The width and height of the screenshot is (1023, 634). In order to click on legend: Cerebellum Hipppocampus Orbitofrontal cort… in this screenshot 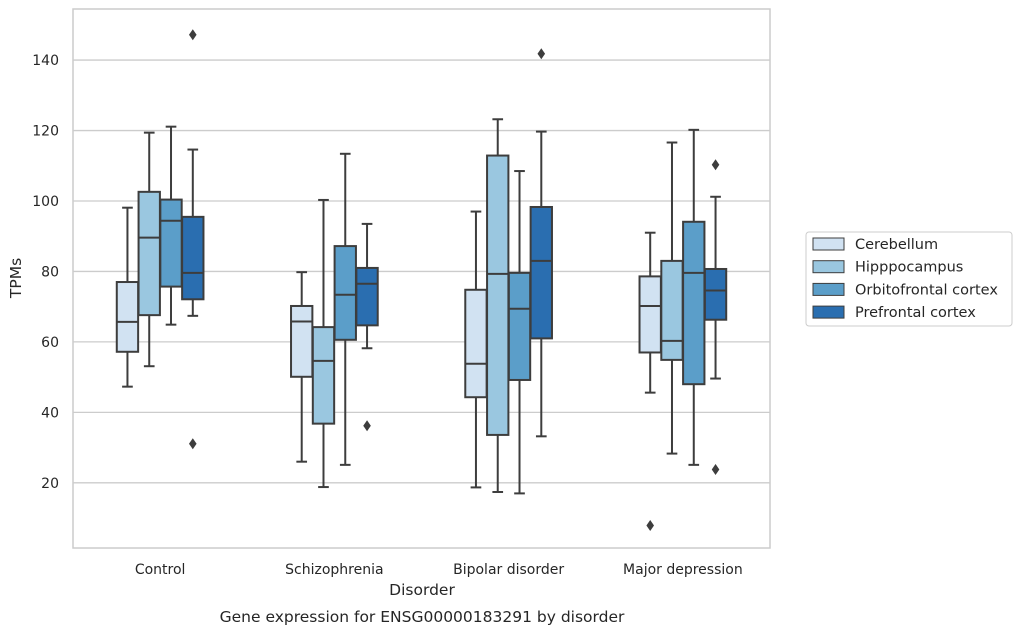, I will do `click(909, 279)`.